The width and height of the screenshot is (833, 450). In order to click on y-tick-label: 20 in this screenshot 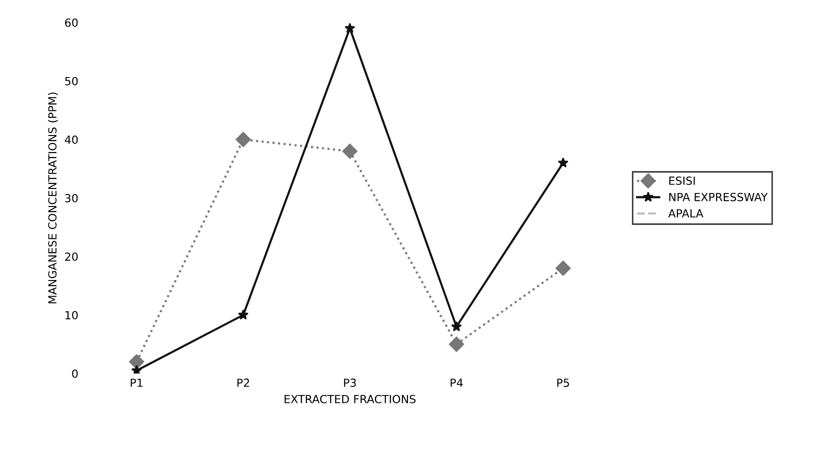, I will do `click(71, 256)`.